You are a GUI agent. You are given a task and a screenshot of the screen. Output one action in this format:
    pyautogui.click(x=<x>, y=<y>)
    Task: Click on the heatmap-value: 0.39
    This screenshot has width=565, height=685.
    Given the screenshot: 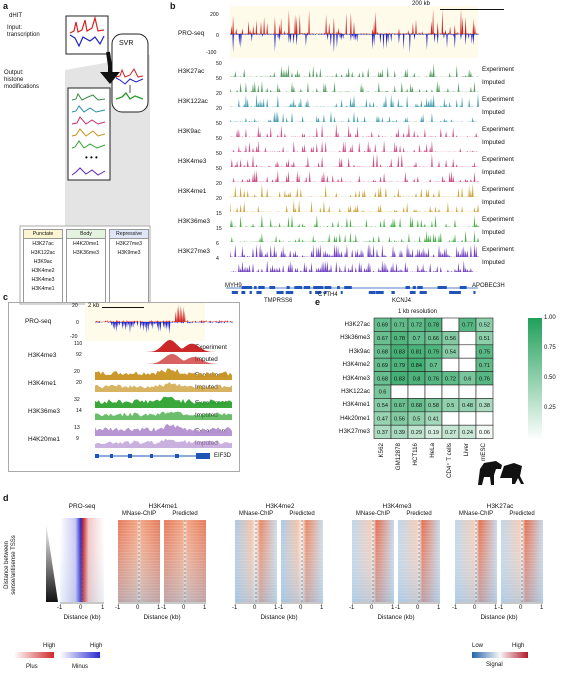 What is the action you would take?
    pyautogui.click(x=399, y=433)
    